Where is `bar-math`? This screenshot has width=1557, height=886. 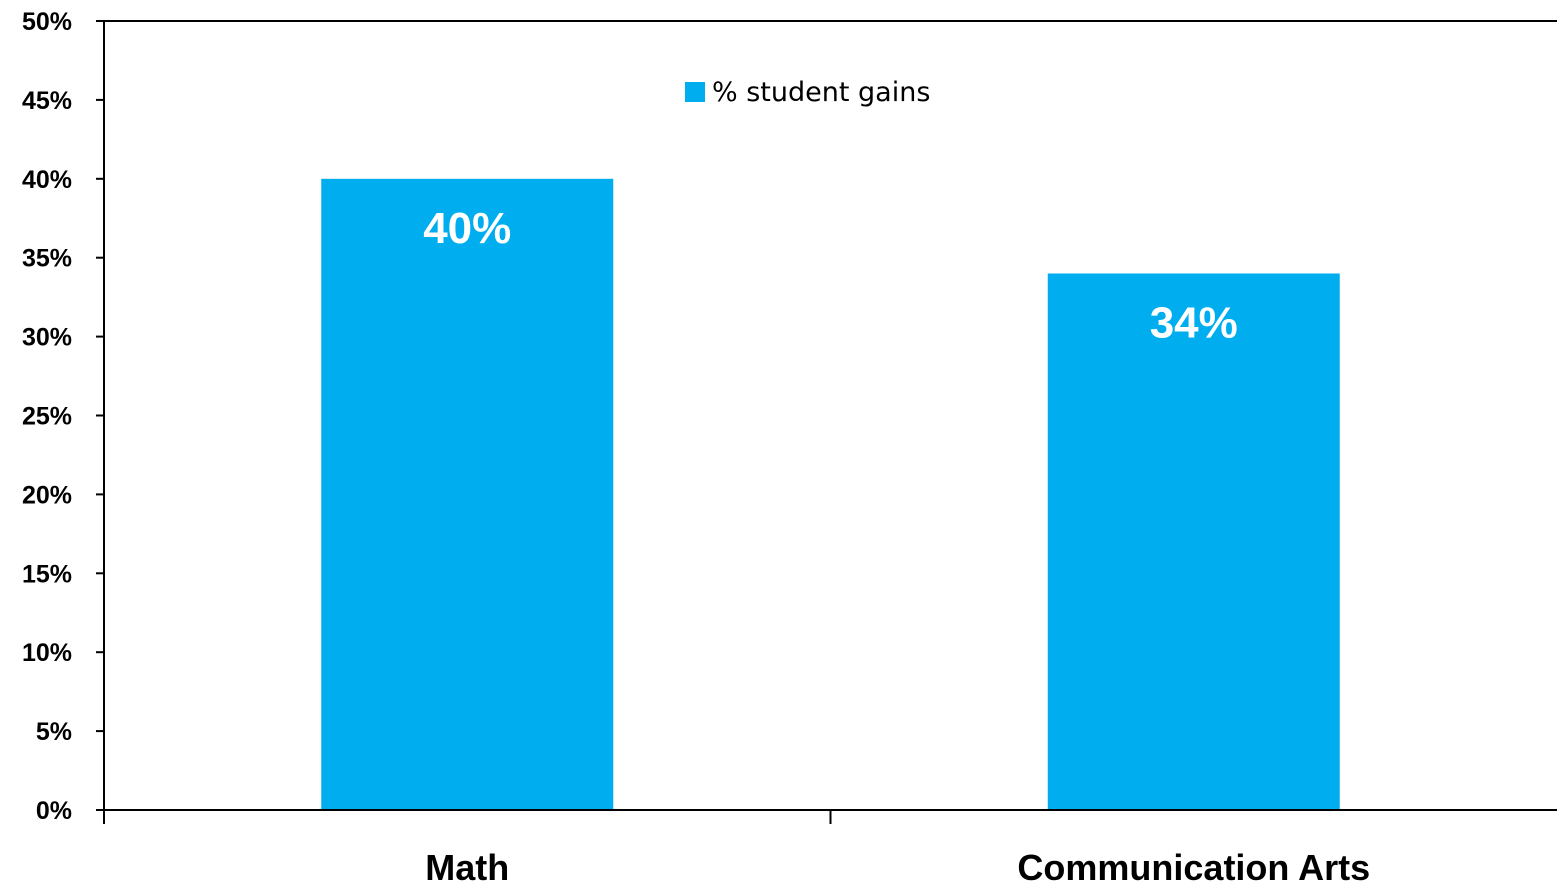
bar-math is located at coordinates (467, 494).